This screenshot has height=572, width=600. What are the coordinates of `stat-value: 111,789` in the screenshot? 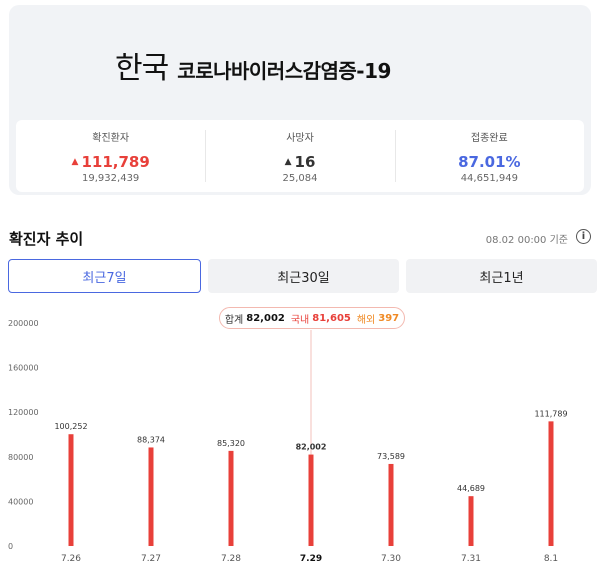 It's located at (115, 162).